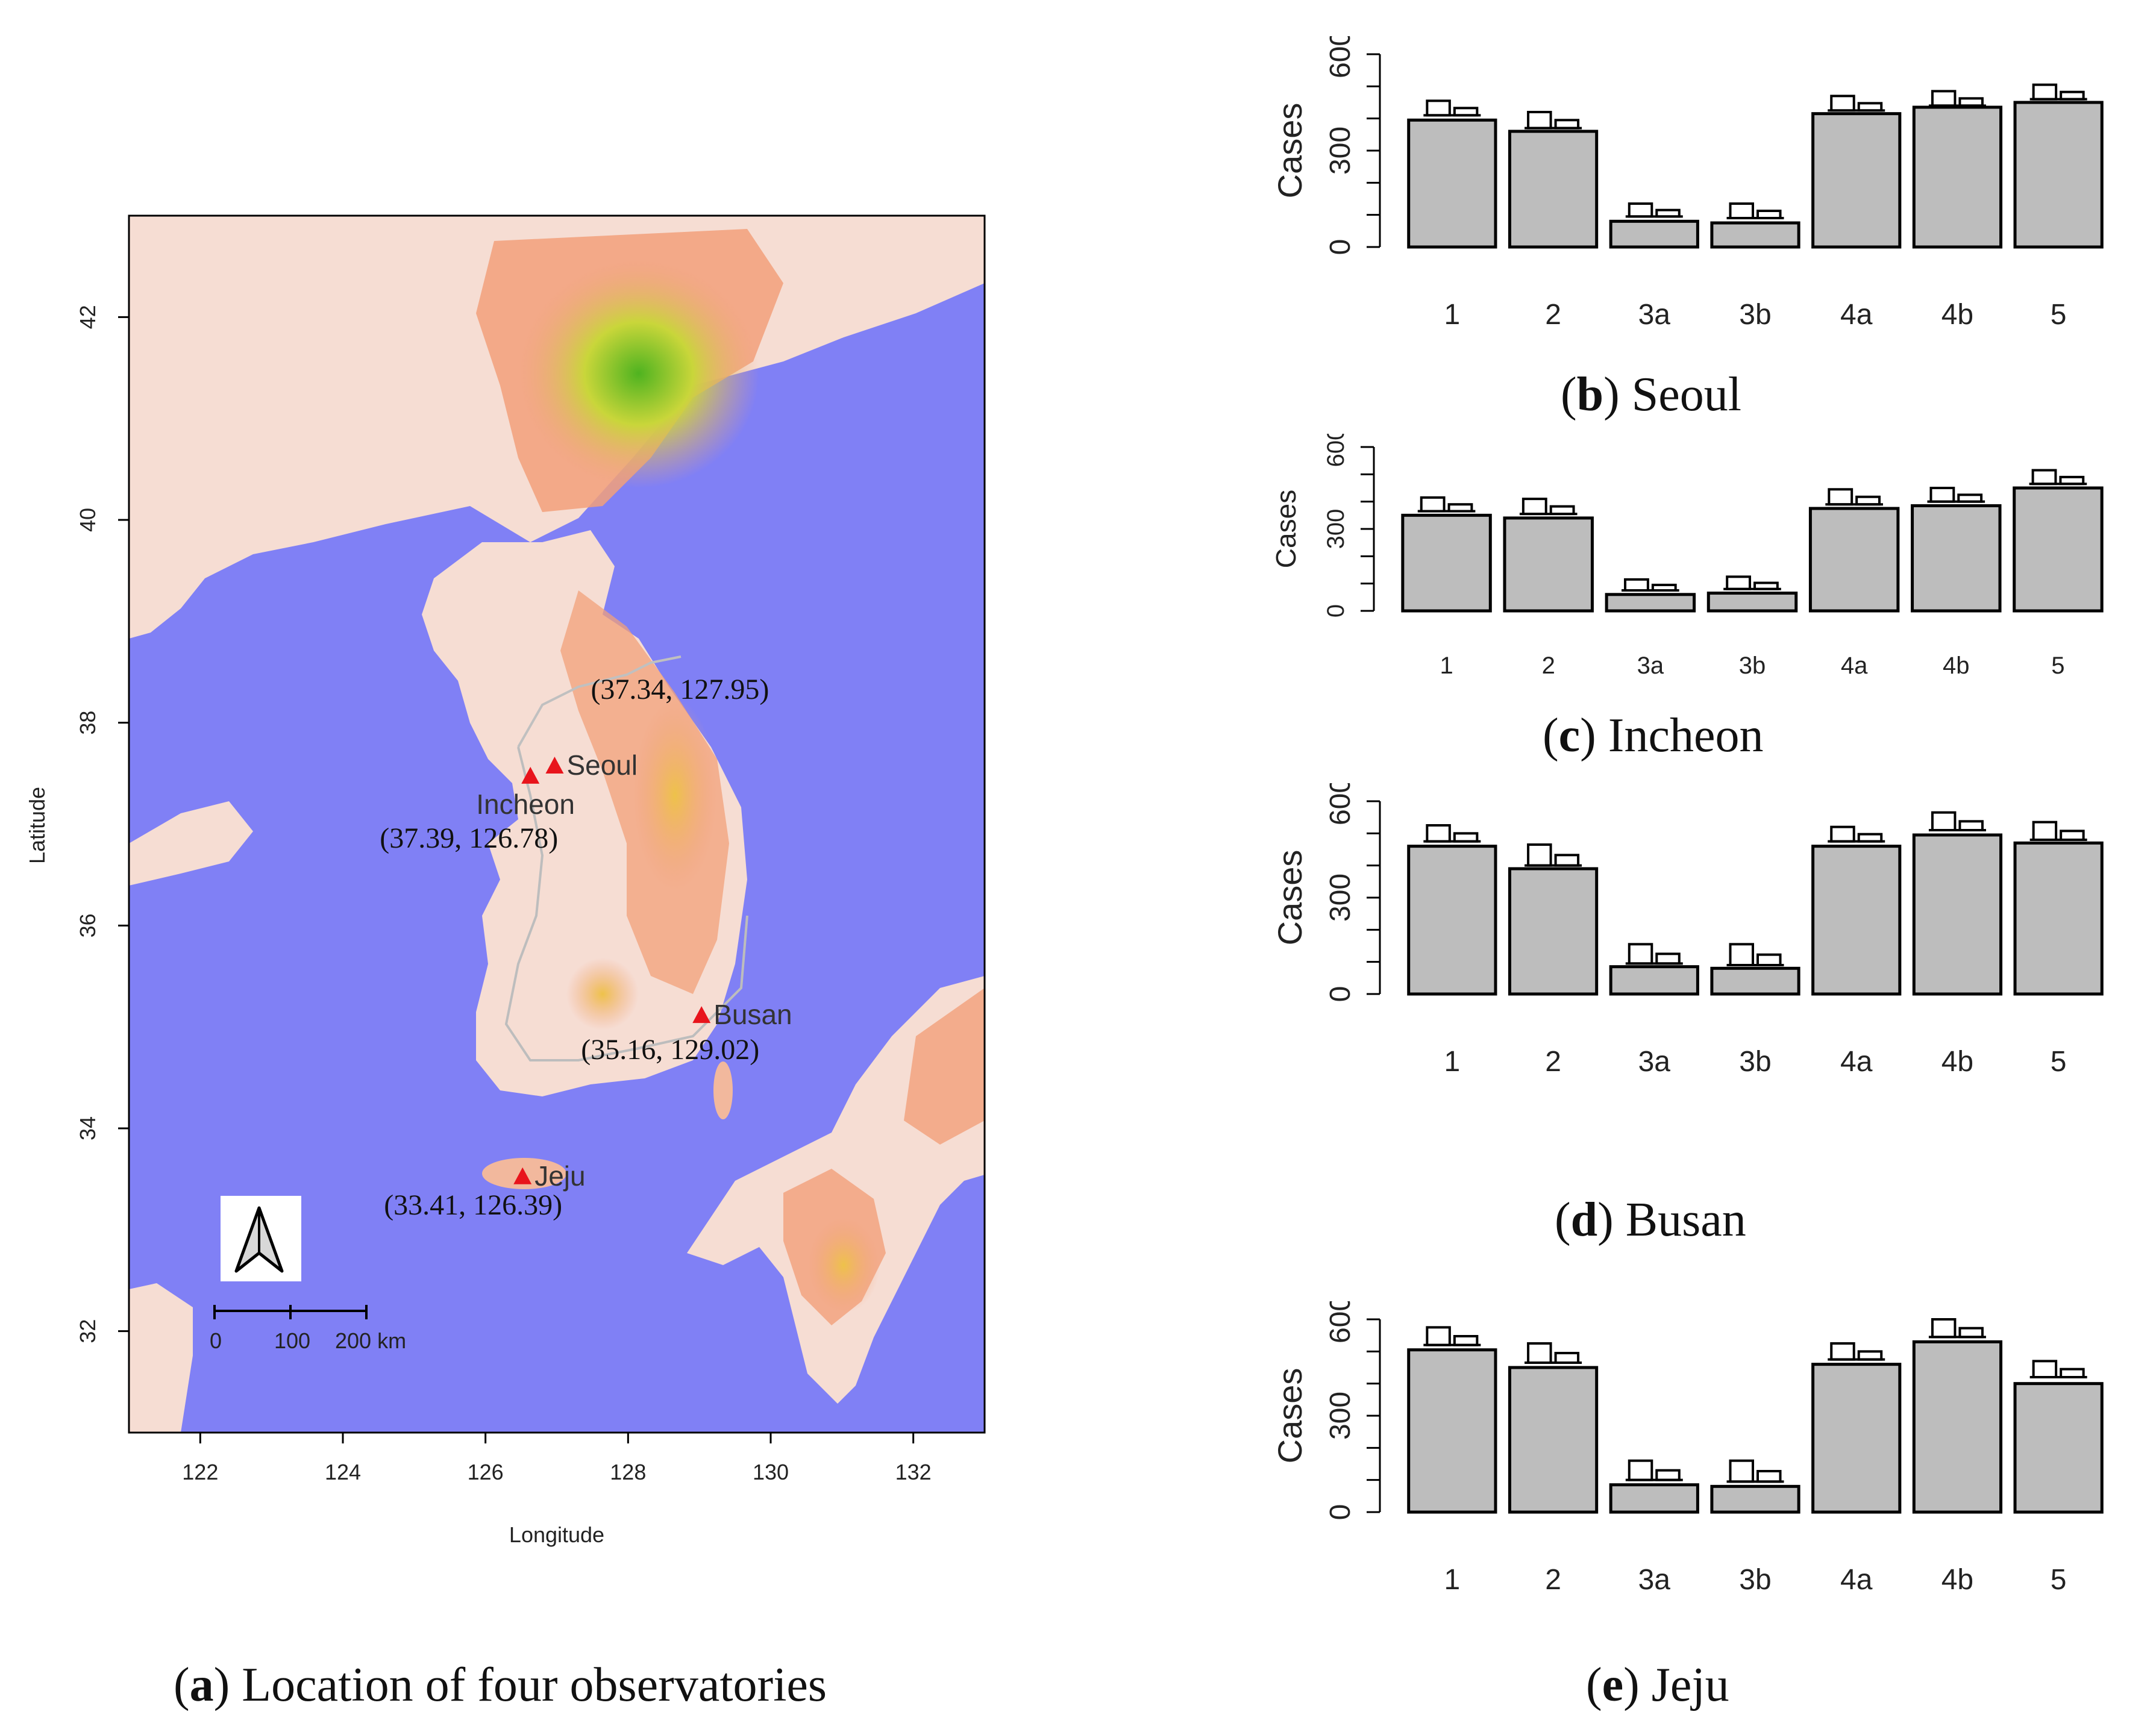 This screenshot has height=1735, width=2156. What do you see at coordinates (87, 520) in the screenshot?
I see `map-ytick-label: 40` at bounding box center [87, 520].